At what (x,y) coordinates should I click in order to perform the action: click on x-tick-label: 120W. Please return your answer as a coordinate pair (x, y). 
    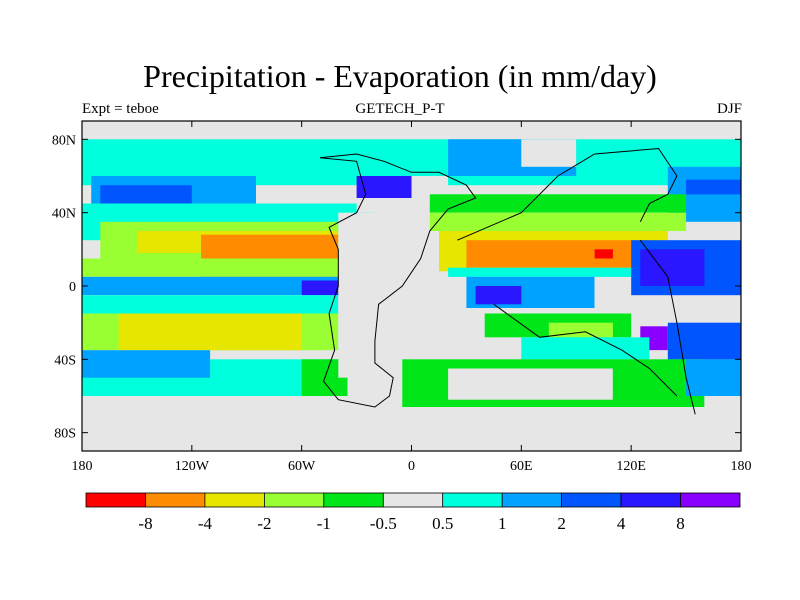
    Looking at the image, I should click on (192, 466).